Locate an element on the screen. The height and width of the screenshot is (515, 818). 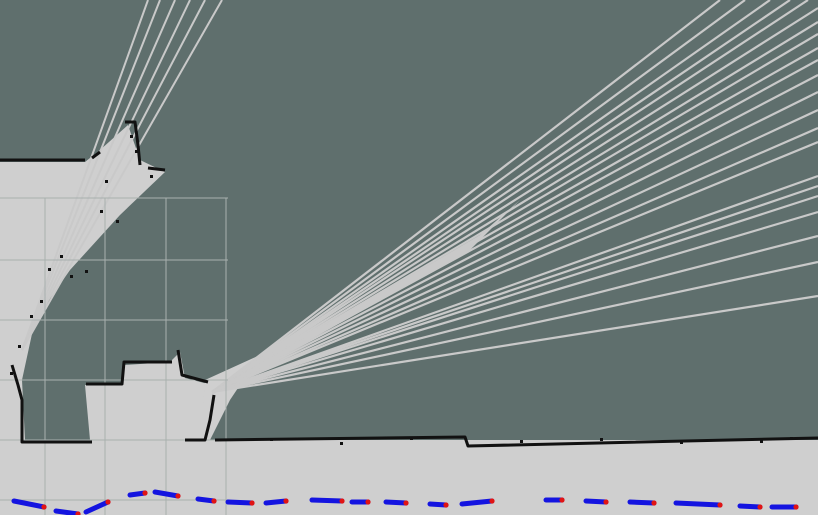
free-room-inner is located at coordinates (148, 396).